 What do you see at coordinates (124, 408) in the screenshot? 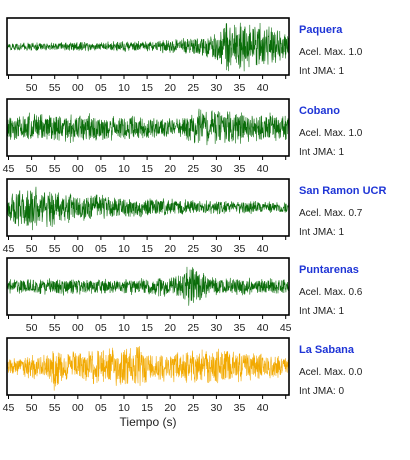
I see `tick-label-4-5: 10` at bounding box center [124, 408].